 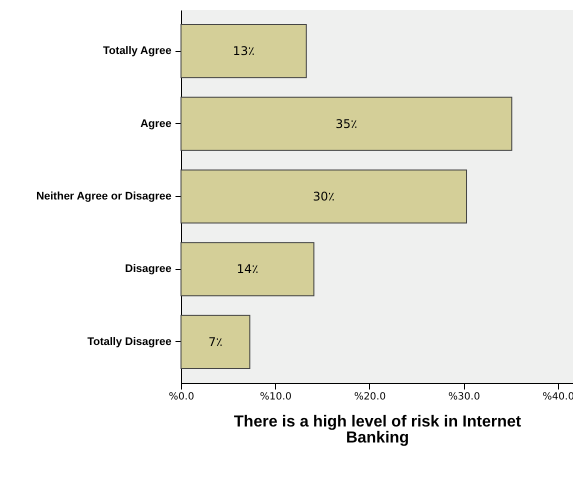 I want to click on x-tick-label: %10.0, so click(x=276, y=397).